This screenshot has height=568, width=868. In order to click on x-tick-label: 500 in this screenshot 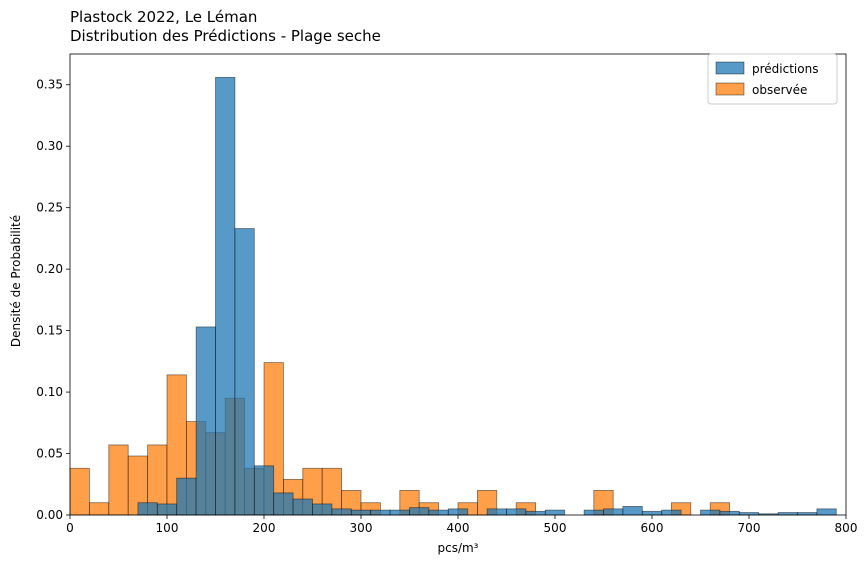, I will do `click(555, 528)`.